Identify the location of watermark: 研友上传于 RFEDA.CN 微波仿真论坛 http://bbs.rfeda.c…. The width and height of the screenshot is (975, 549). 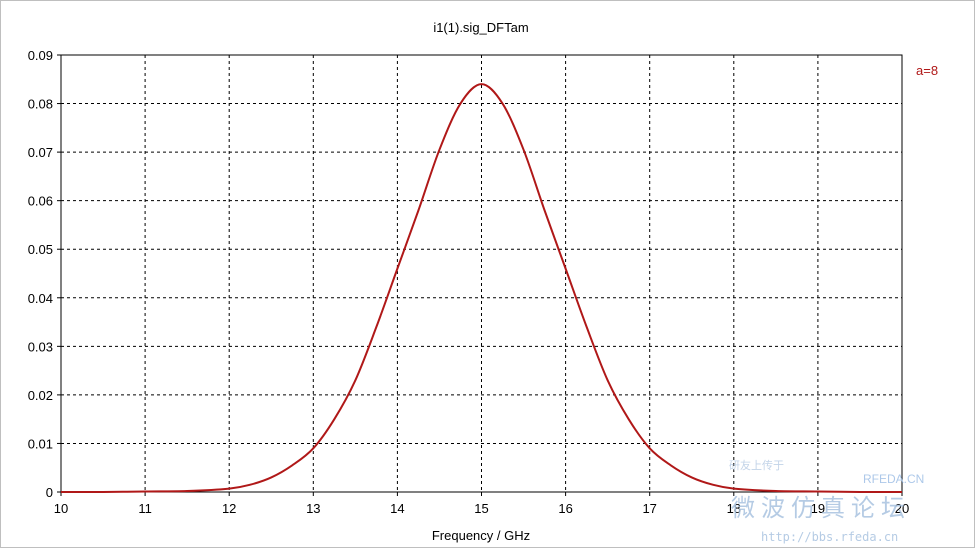
(826, 501).